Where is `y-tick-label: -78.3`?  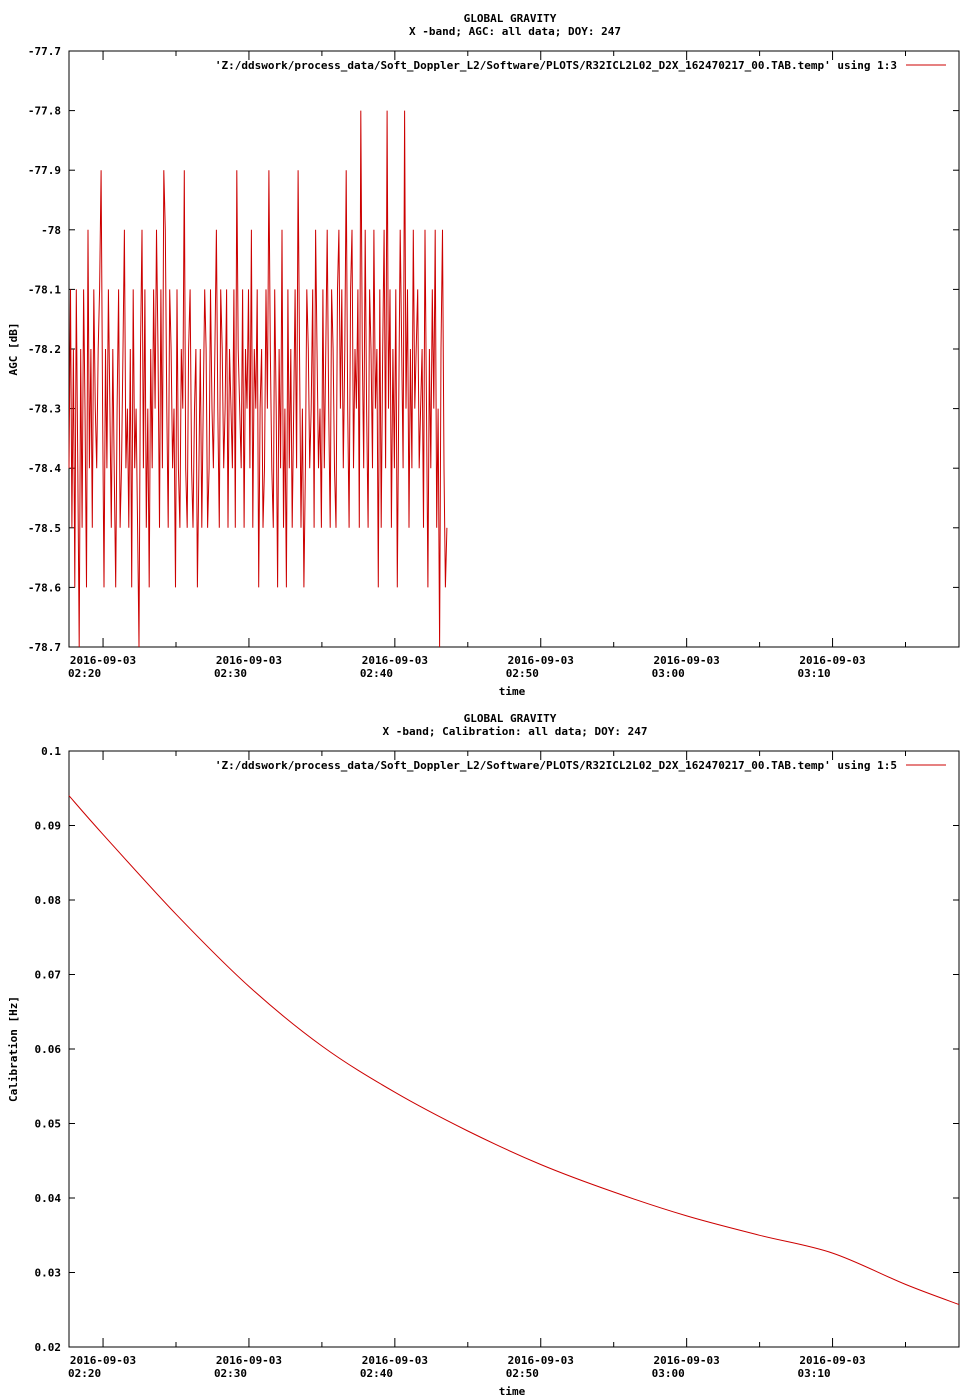 y-tick-label: -78.3 is located at coordinates (44, 409).